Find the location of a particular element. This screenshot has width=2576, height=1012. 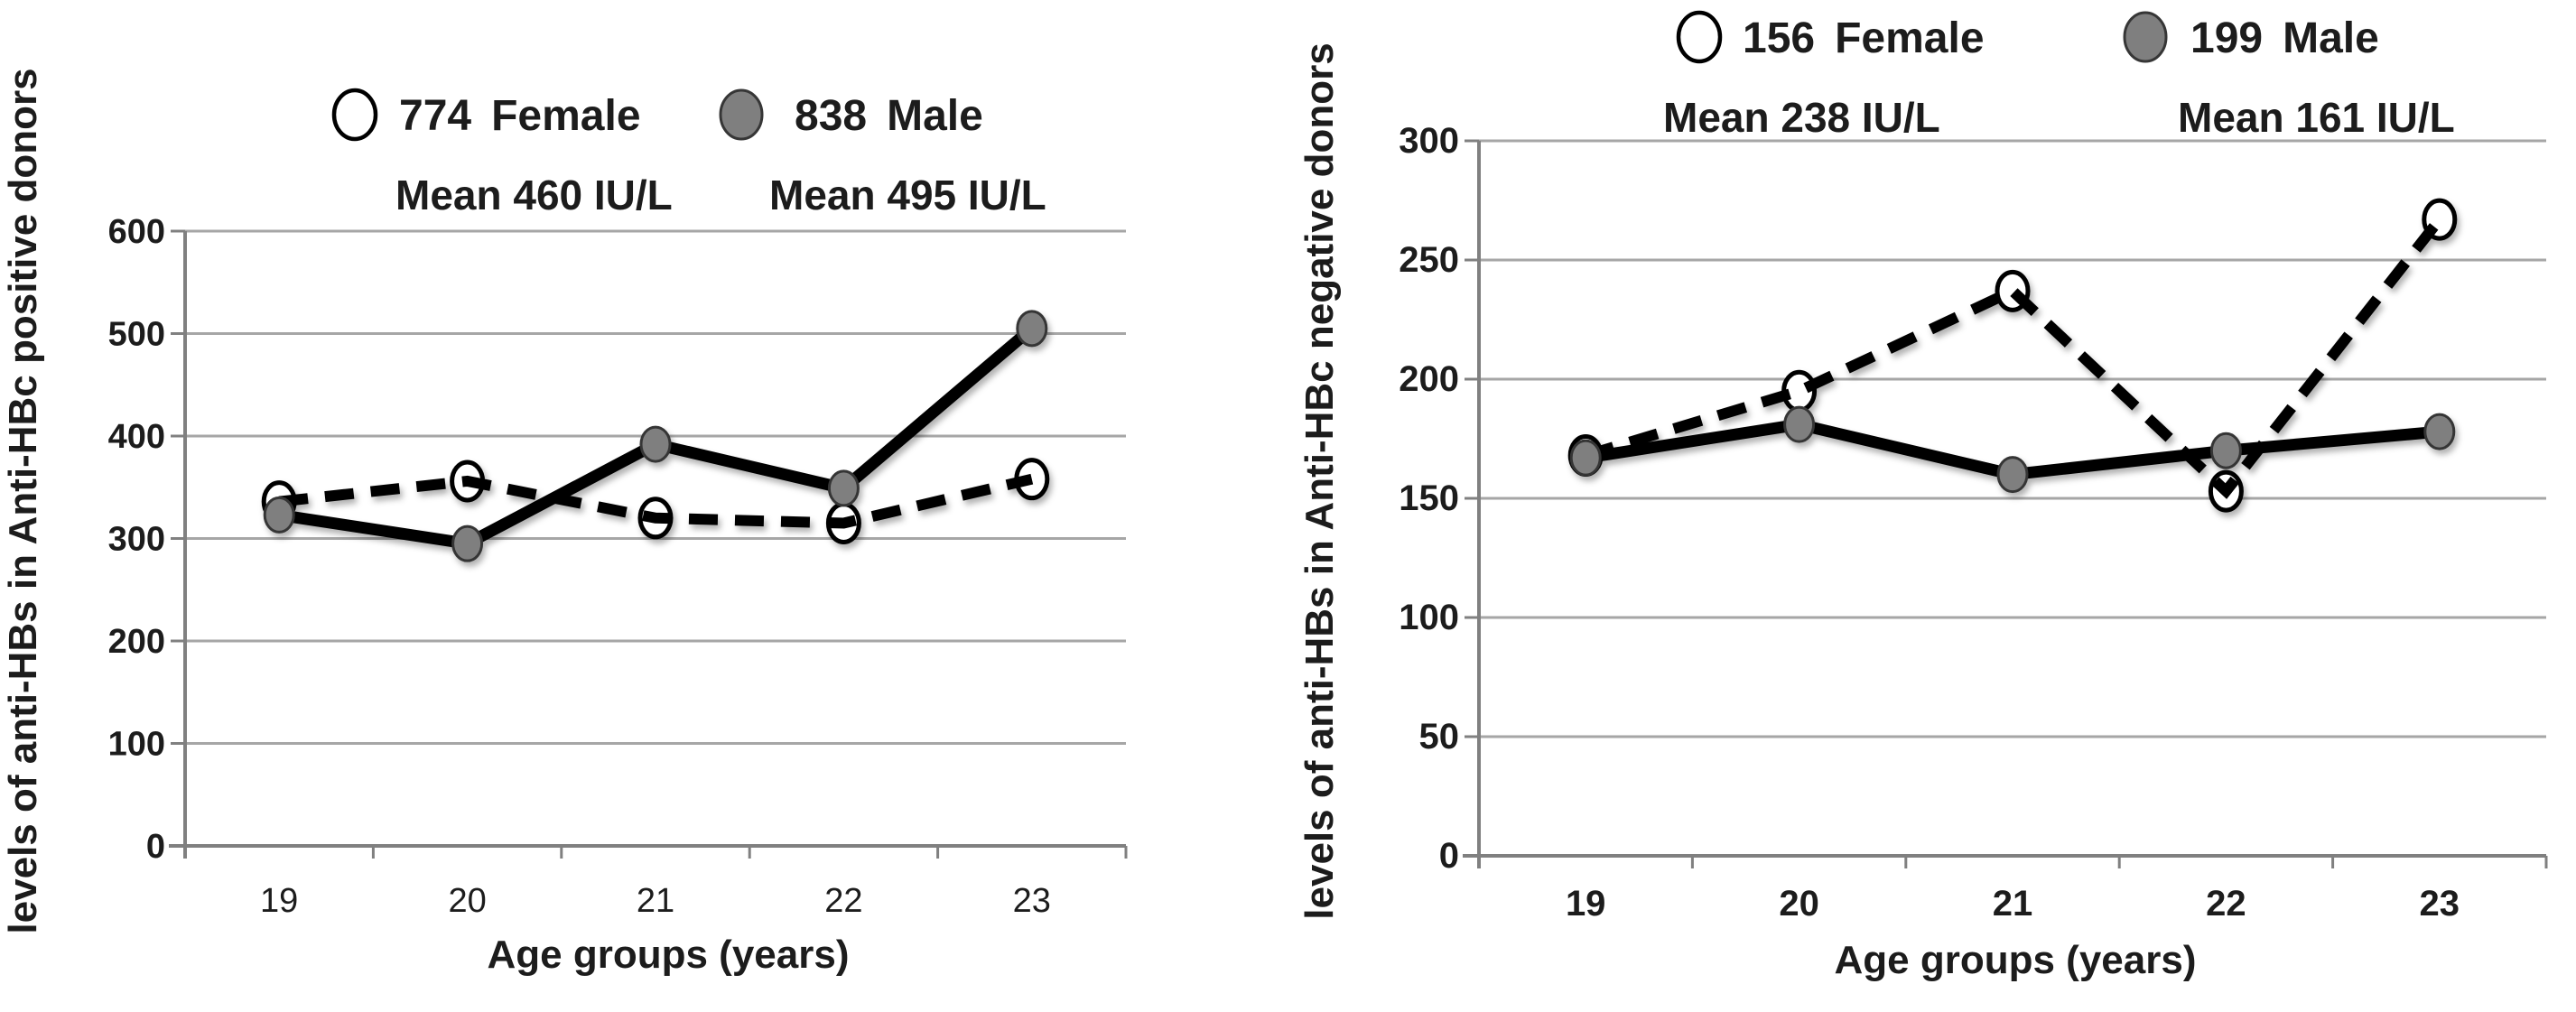

legend-male-label: 199 Male is located at coordinates (2284, 38).